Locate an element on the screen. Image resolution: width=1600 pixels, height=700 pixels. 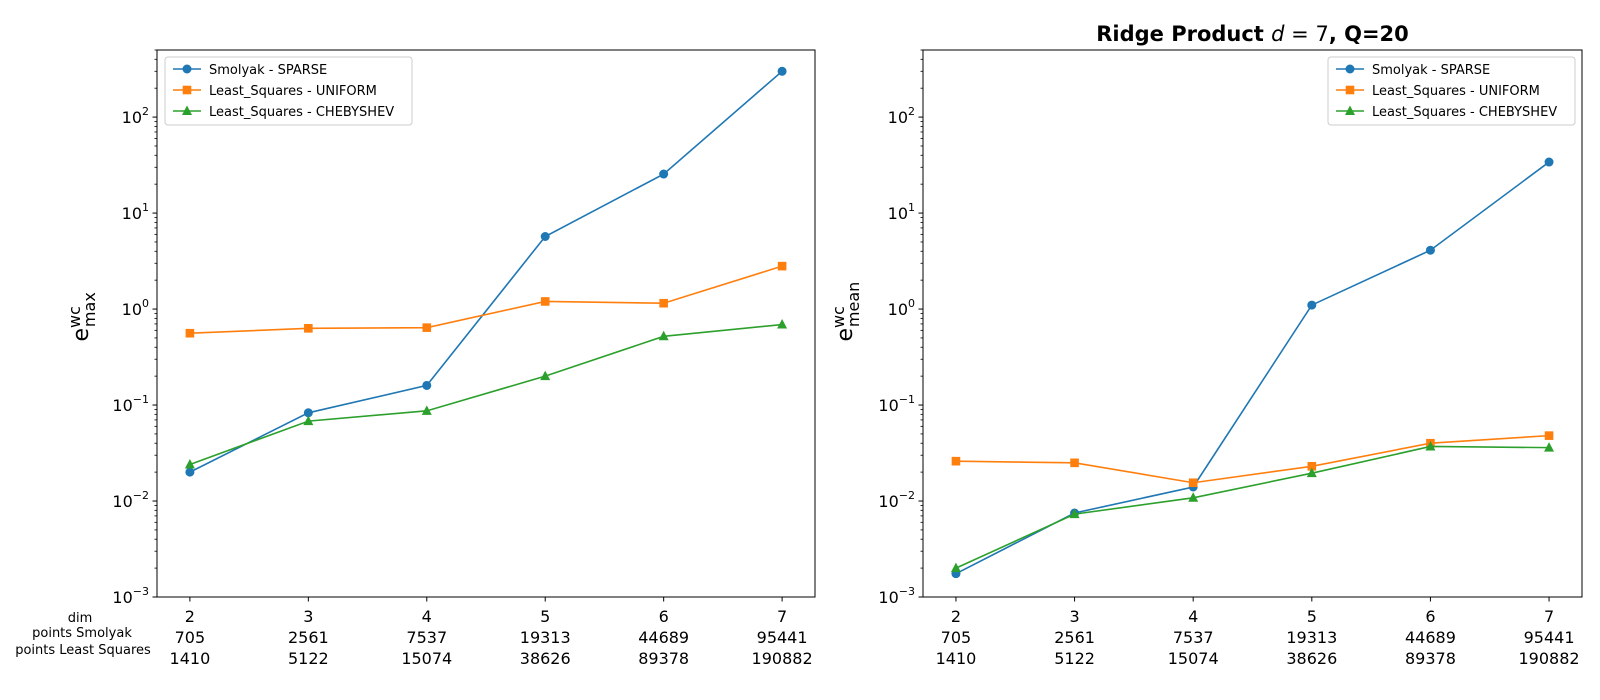
x-row-labels: dim points Smolyak points Least Squares is located at coordinates (83, 634).